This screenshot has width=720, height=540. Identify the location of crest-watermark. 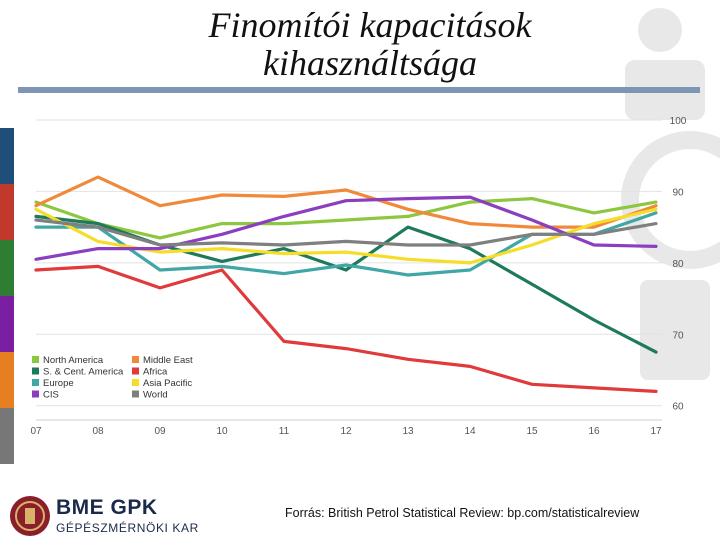
(670, 194).